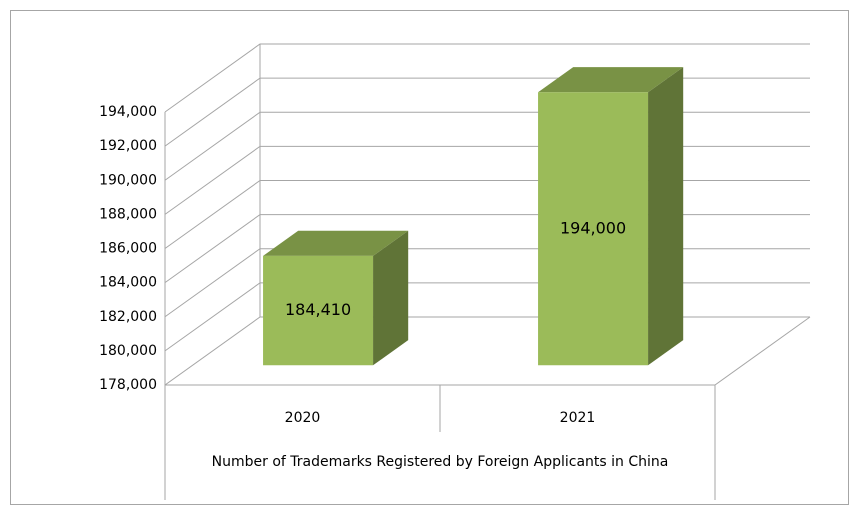 This screenshot has width=859, height=510. I want to click on x-tick-label: 2020, so click(303, 418).